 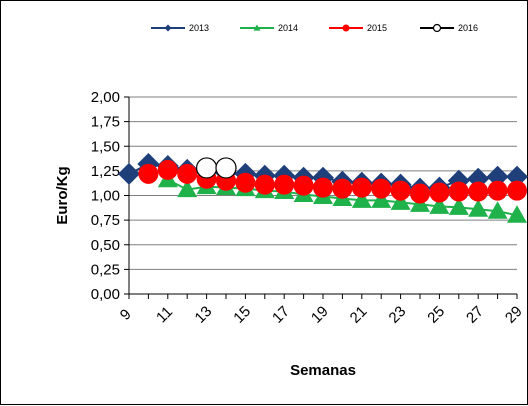 I want to click on series-2016, so click(x=216, y=168).